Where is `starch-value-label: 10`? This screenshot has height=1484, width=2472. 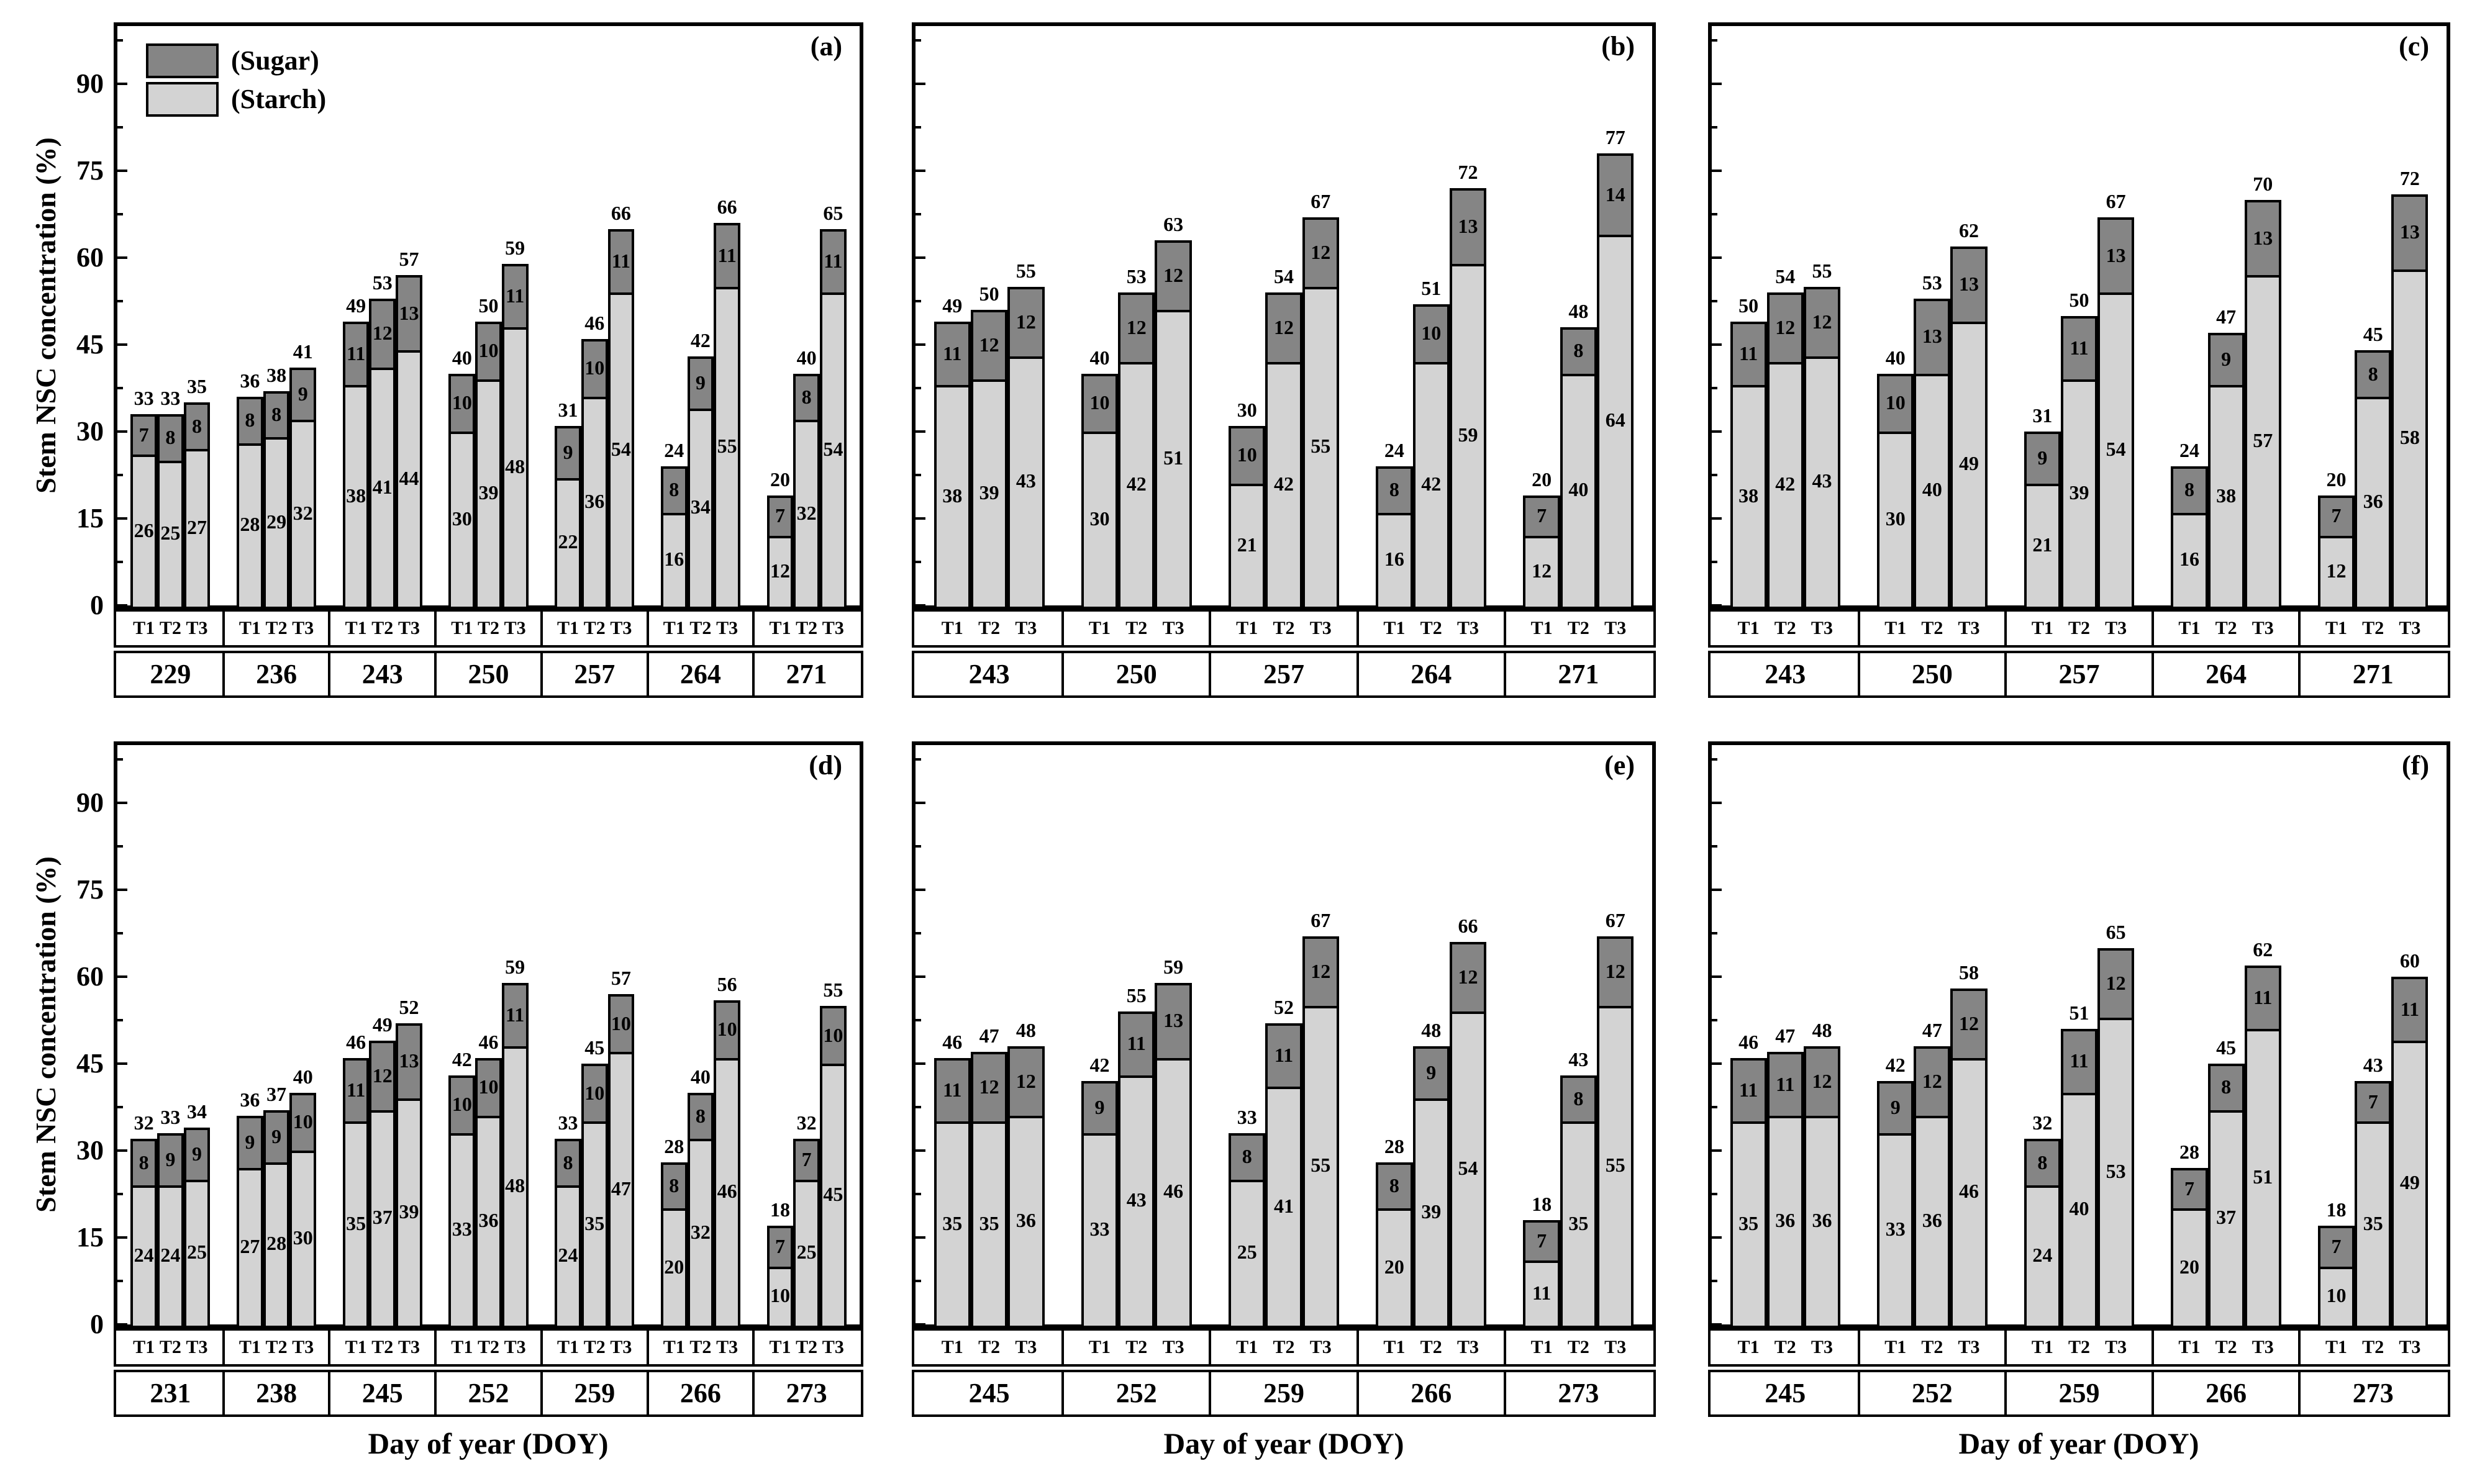 starch-value-label: 10 is located at coordinates (2336, 1295).